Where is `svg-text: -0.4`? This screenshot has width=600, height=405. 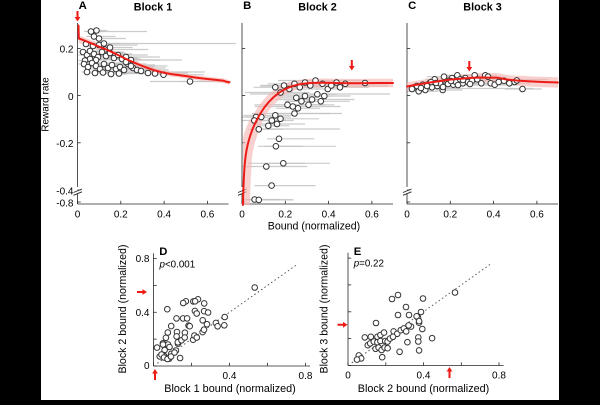
svg-text: -0.4 is located at coordinates (65, 191).